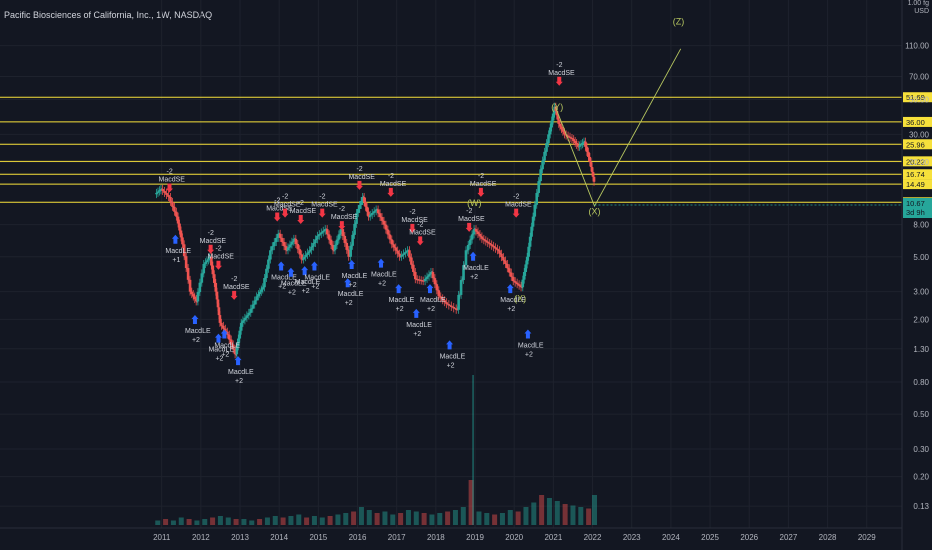  Describe the element at coordinates (176, 260) in the screenshot. I see `signal-count: +1` at that location.